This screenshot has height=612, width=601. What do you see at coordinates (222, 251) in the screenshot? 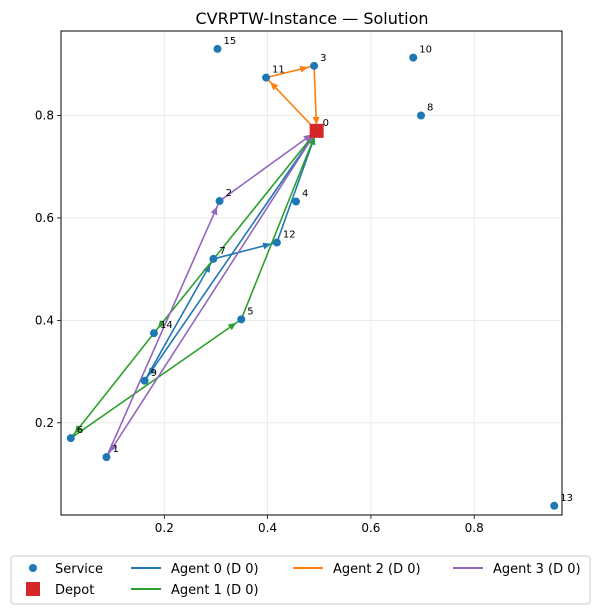
I see `node-label: 7` at bounding box center [222, 251].